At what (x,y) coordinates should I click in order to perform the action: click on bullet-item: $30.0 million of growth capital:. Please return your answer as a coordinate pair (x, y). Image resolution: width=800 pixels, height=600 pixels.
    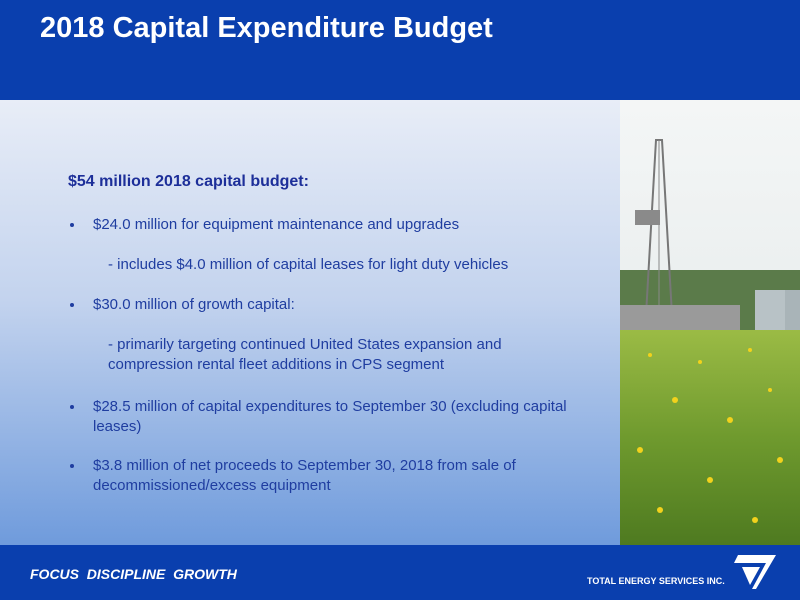
    Looking at the image, I should click on (324, 305).